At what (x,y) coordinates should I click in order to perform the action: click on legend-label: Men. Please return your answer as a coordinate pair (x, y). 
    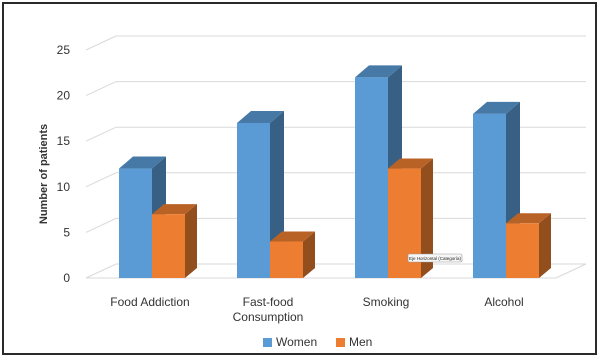
    Looking at the image, I should click on (360, 342).